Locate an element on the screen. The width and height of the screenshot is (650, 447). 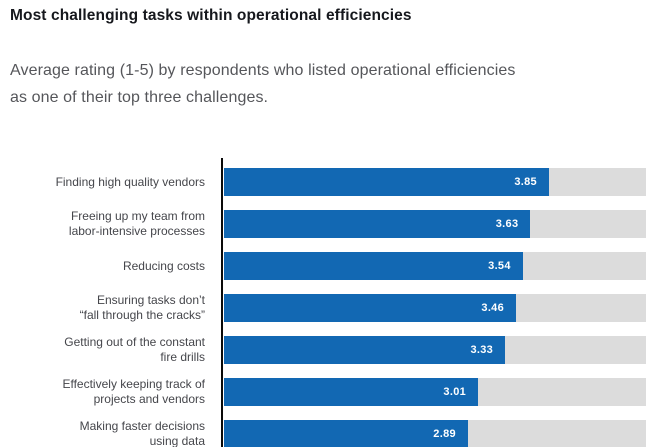
bar-track: 2.89 is located at coordinates (435, 433).